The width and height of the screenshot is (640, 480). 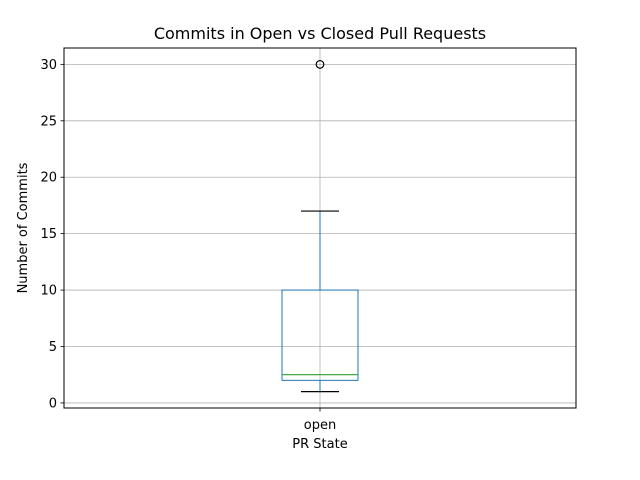 What do you see at coordinates (23, 227) in the screenshot?
I see `y-axis-label: Number of Commits` at bounding box center [23, 227].